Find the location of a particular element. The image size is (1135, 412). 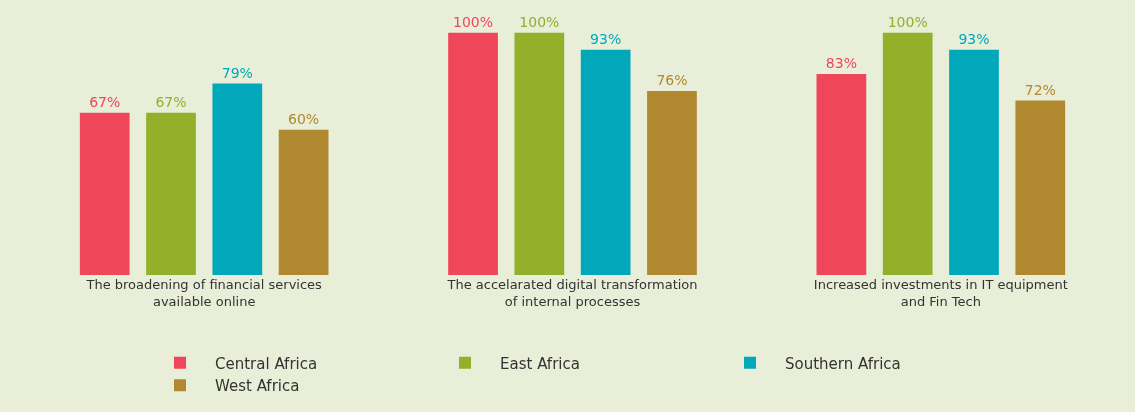

legend-label: Southern Africa is located at coordinates (843, 363).